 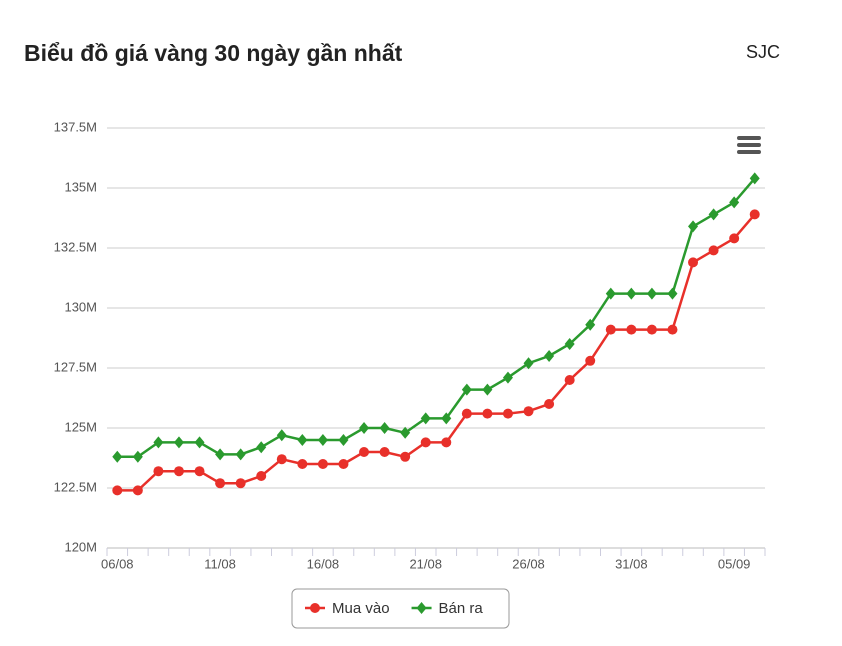 What do you see at coordinates (75, 366) in the screenshot?
I see `y-tick-label: 127.5M` at bounding box center [75, 366].